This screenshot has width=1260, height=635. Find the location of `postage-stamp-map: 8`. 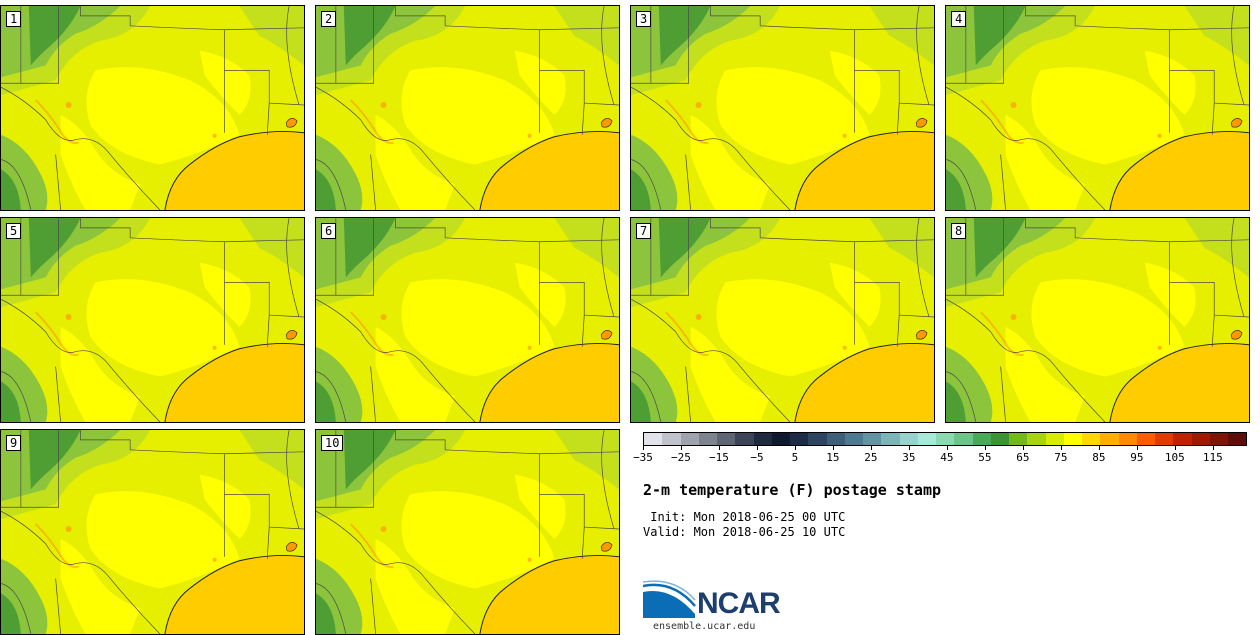

postage-stamp-map: 8 is located at coordinates (1097, 320).